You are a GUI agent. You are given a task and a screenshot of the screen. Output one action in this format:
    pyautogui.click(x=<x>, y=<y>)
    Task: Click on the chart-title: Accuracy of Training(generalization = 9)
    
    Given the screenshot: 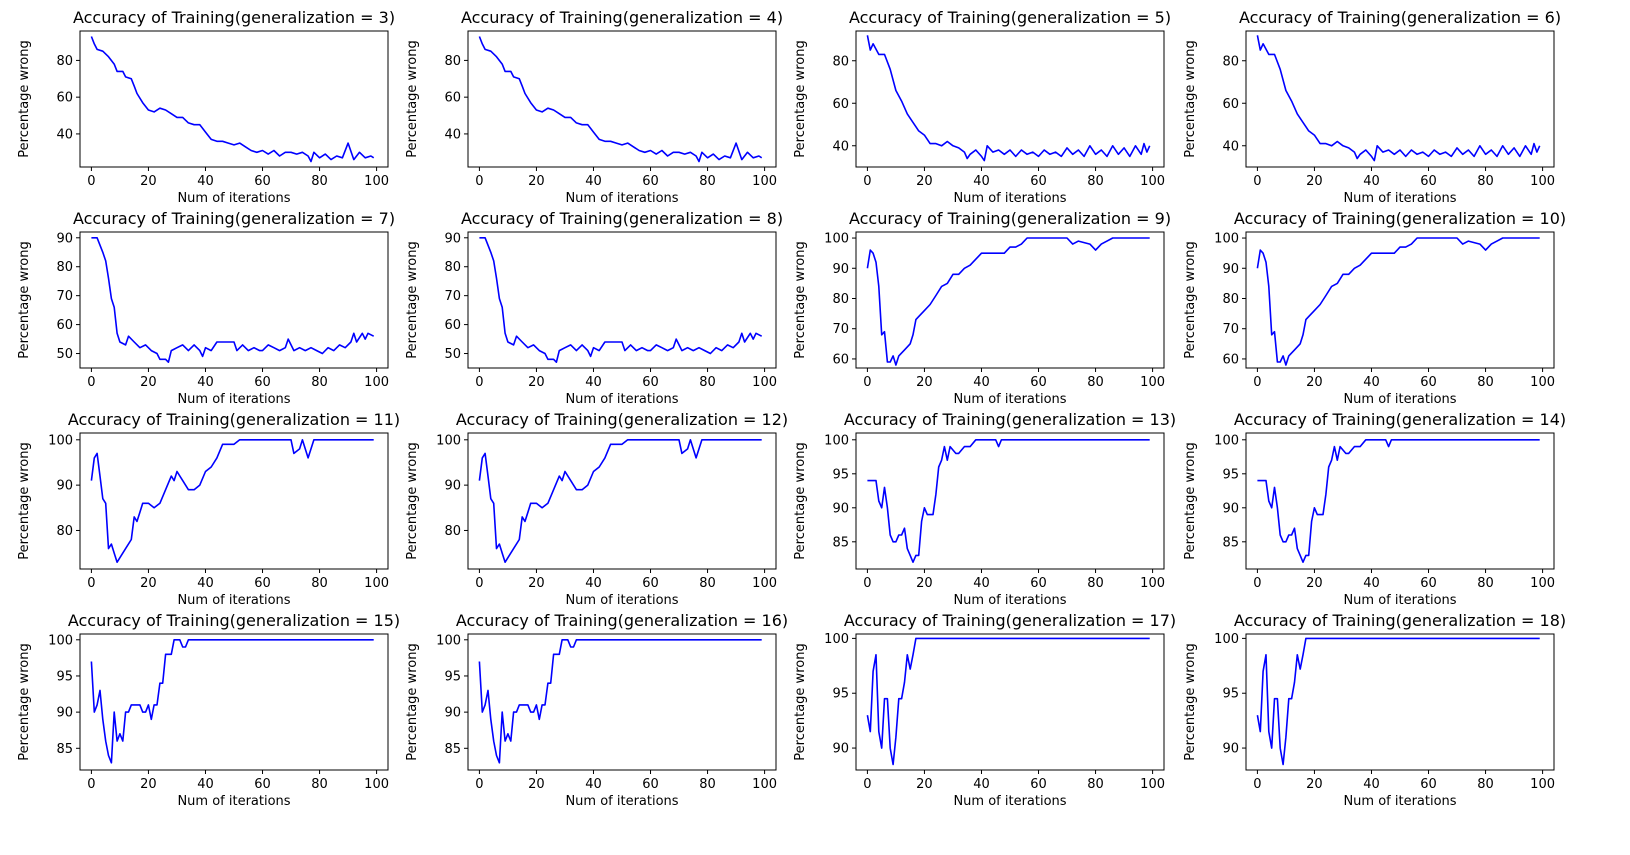 What is the action you would take?
    pyautogui.click(x=1010, y=218)
    